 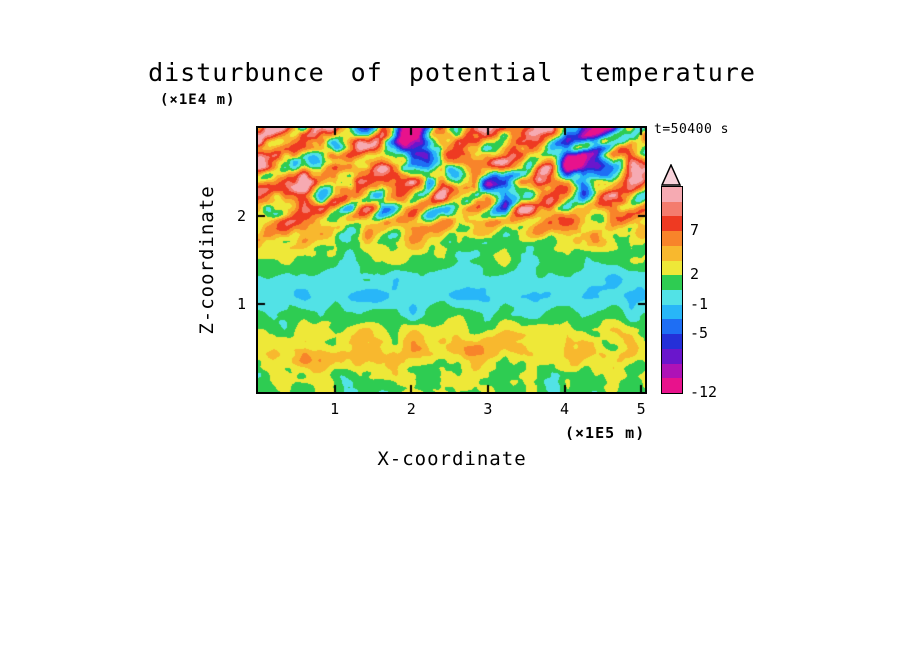 I want to click on colorbar, so click(x=672, y=290).